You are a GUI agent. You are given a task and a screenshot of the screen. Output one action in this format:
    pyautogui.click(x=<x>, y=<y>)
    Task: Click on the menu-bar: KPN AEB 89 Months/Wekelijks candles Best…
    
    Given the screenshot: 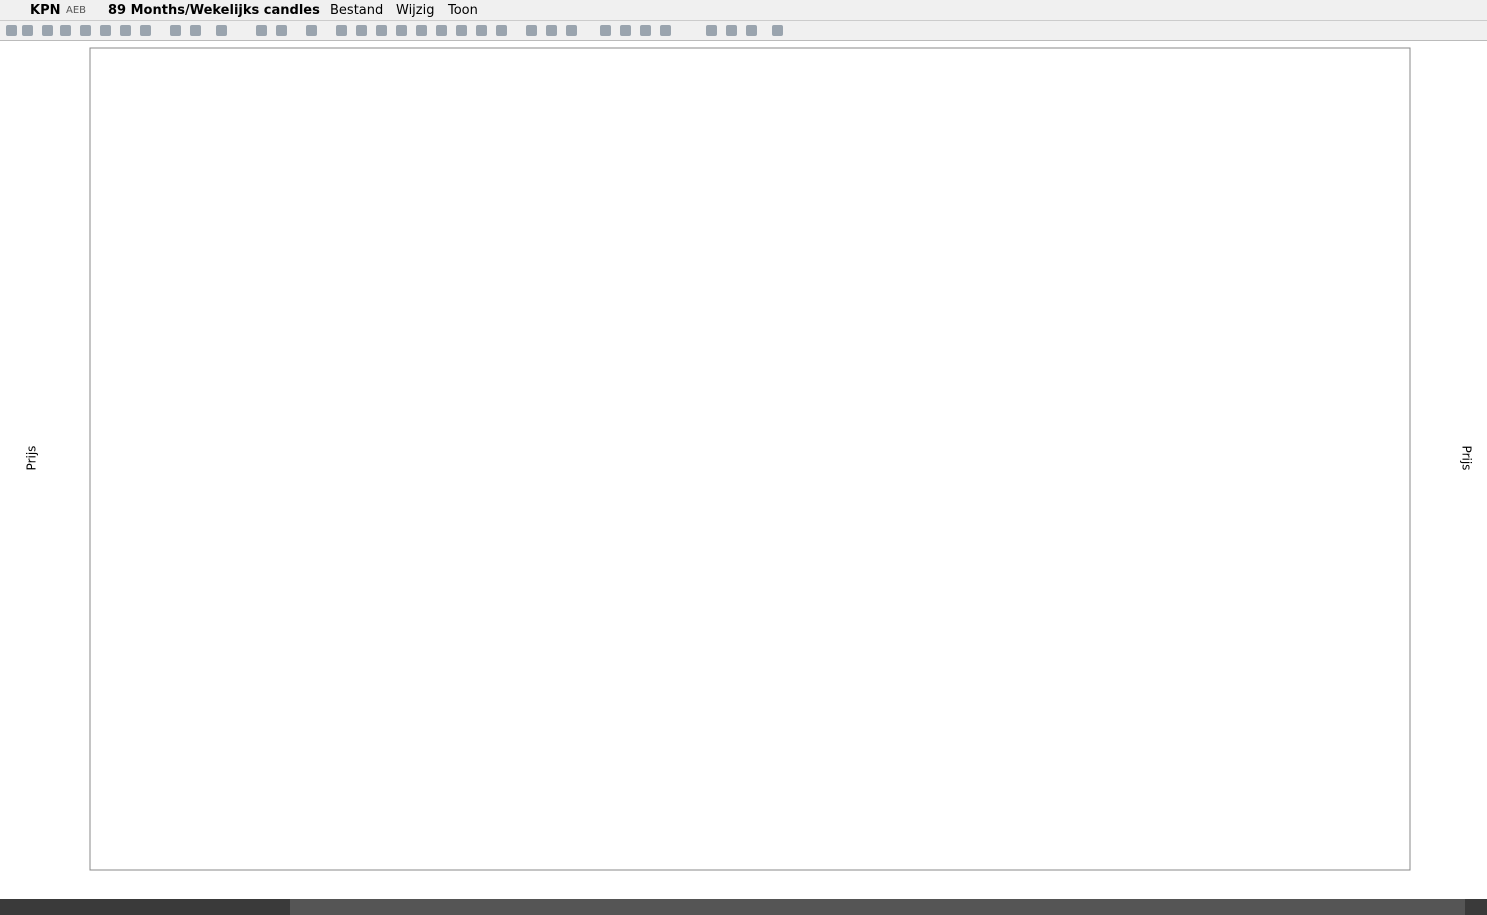 What is the action you would take?
    pyautogui.click(x=743, y=10)
    